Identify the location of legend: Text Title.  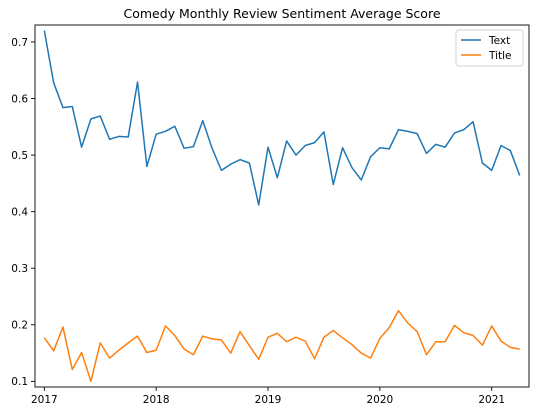
(489, 48).